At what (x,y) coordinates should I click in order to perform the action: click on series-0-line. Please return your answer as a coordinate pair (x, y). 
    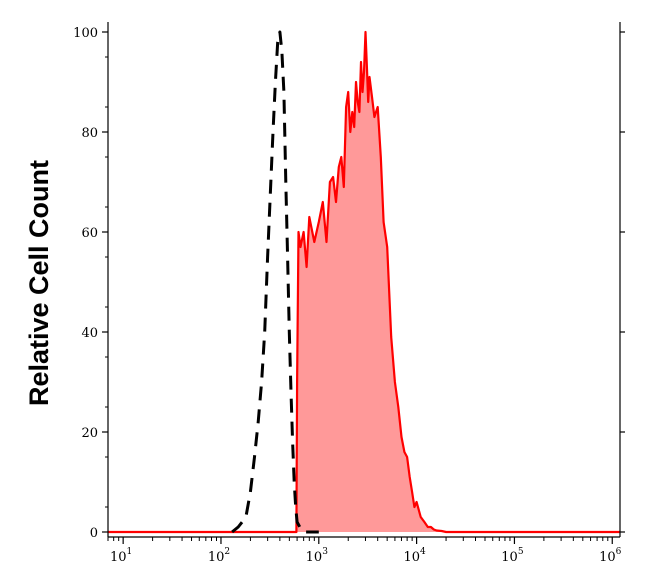
    Looking at the image, I should click on (275, 282).